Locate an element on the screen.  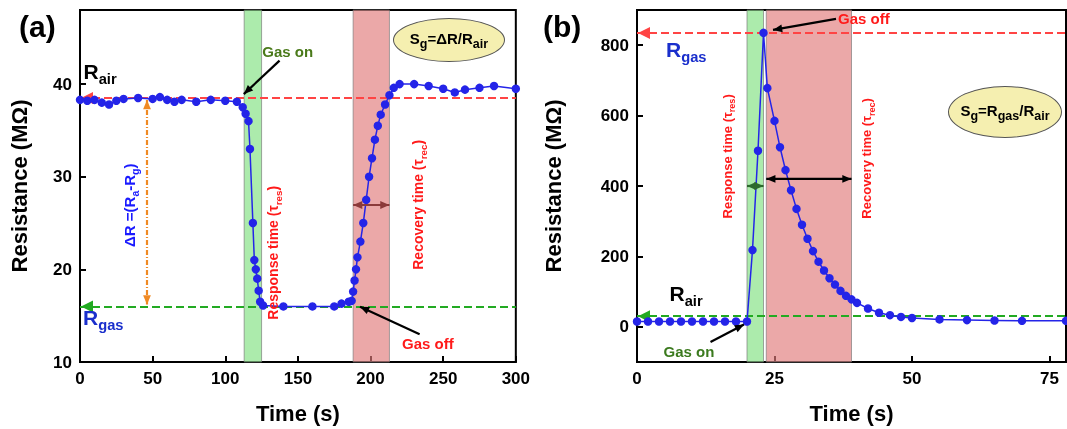
y-tick-label: 40 is located at coordinates (62, 84).